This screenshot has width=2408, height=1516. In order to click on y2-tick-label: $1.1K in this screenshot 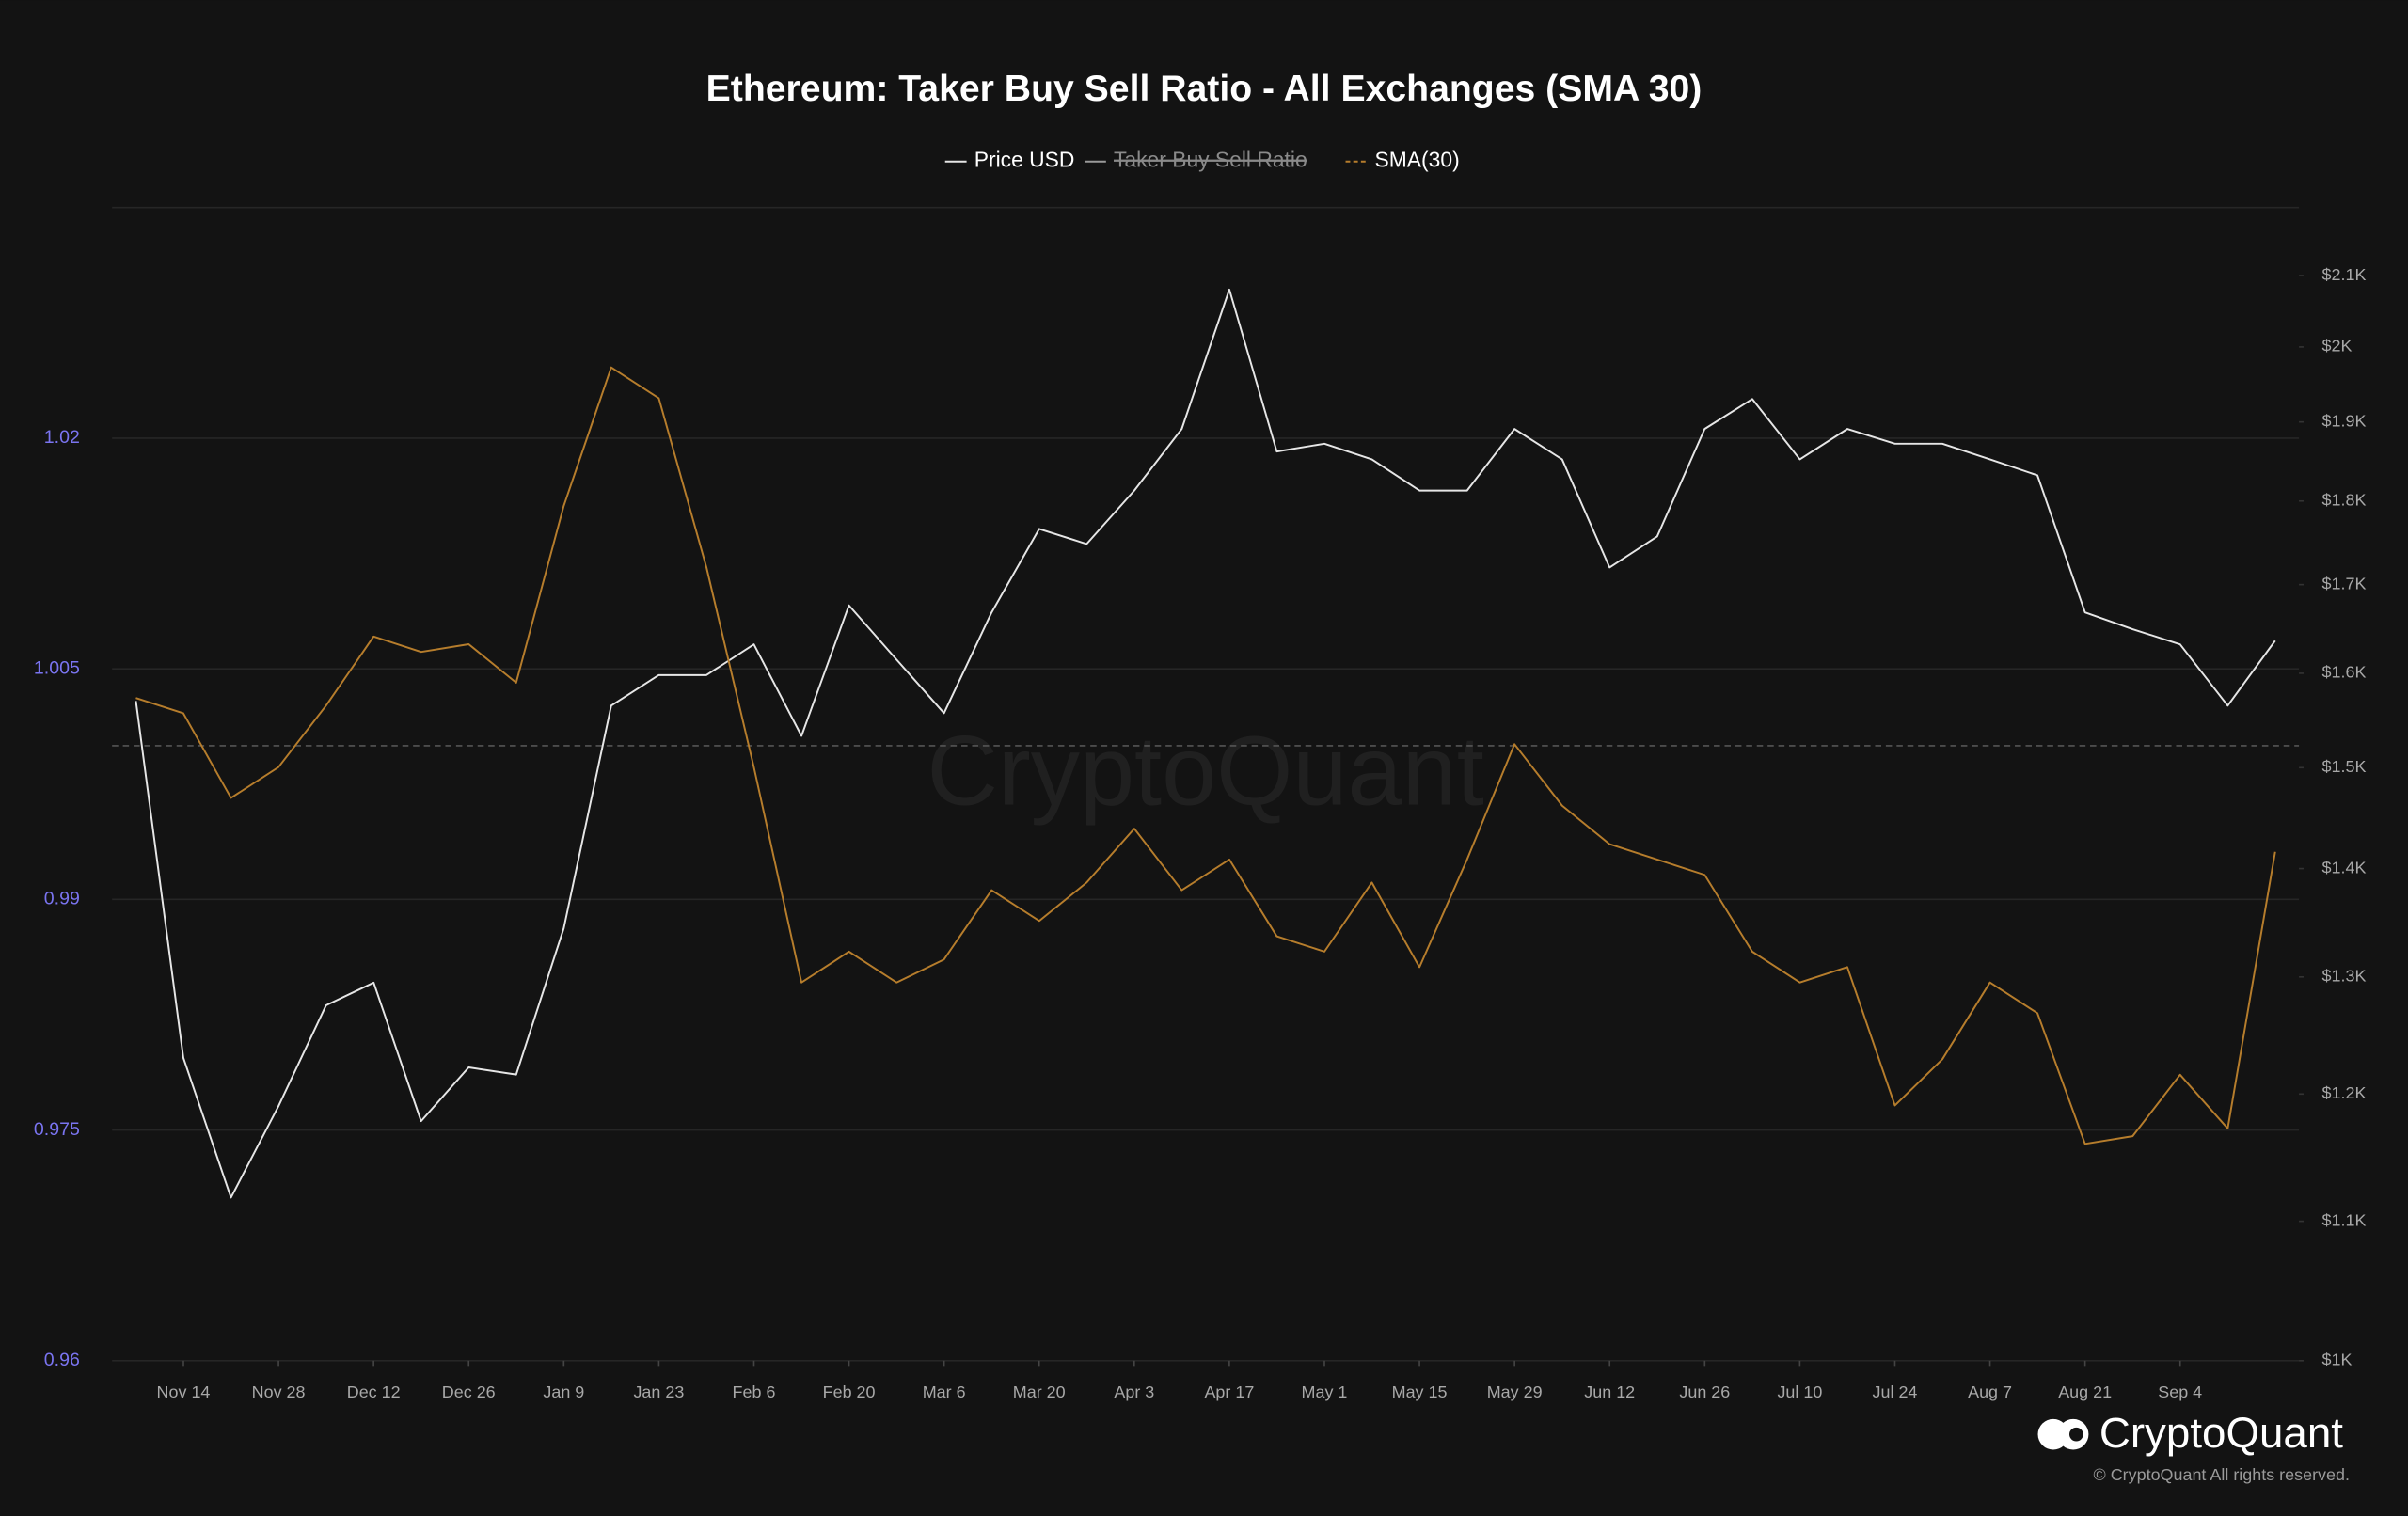, I will do `click(2345, 1219)`.